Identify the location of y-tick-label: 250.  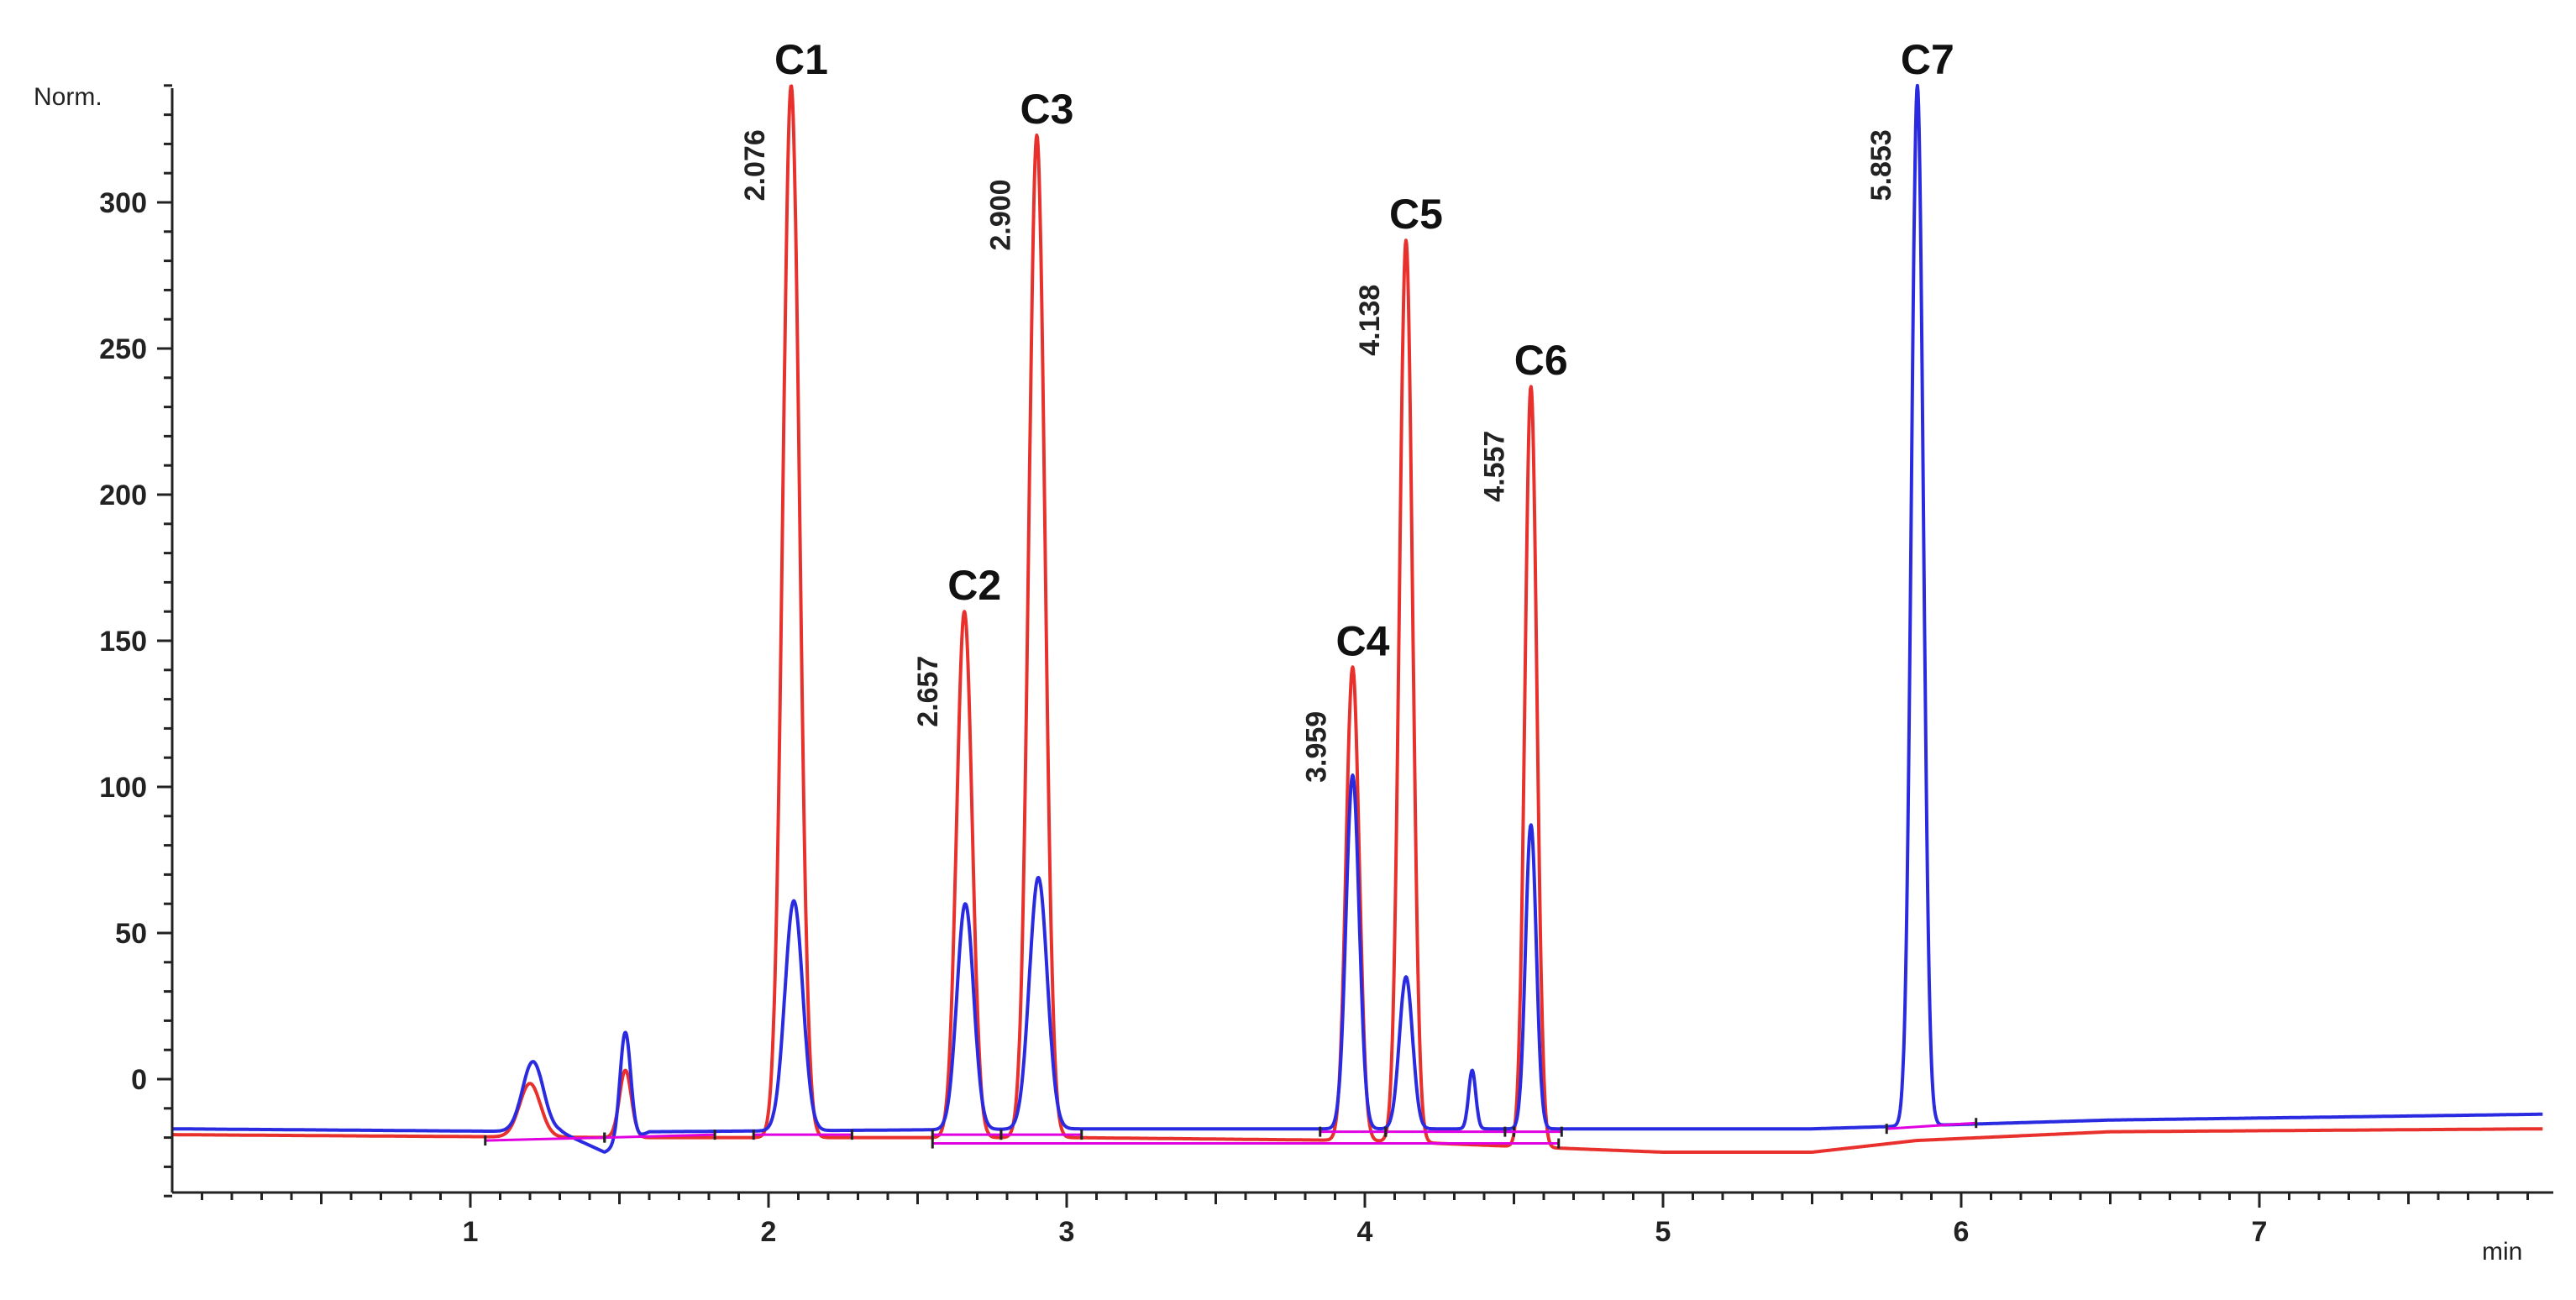
(123, 349).